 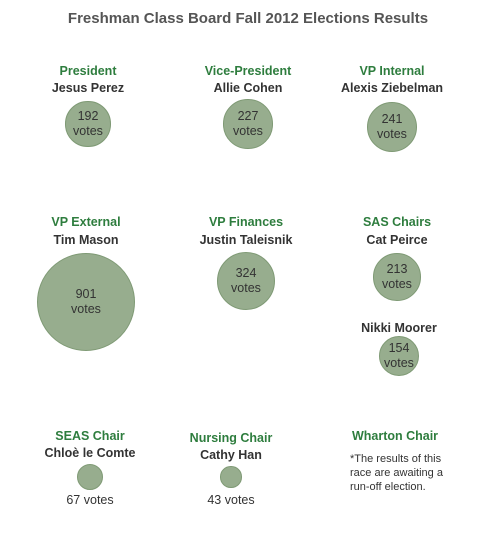 What do you see at coordinates (231, 500) in the screenshot?
I see `vote-count-label: 43 votes` at bounding box center [231, 500].